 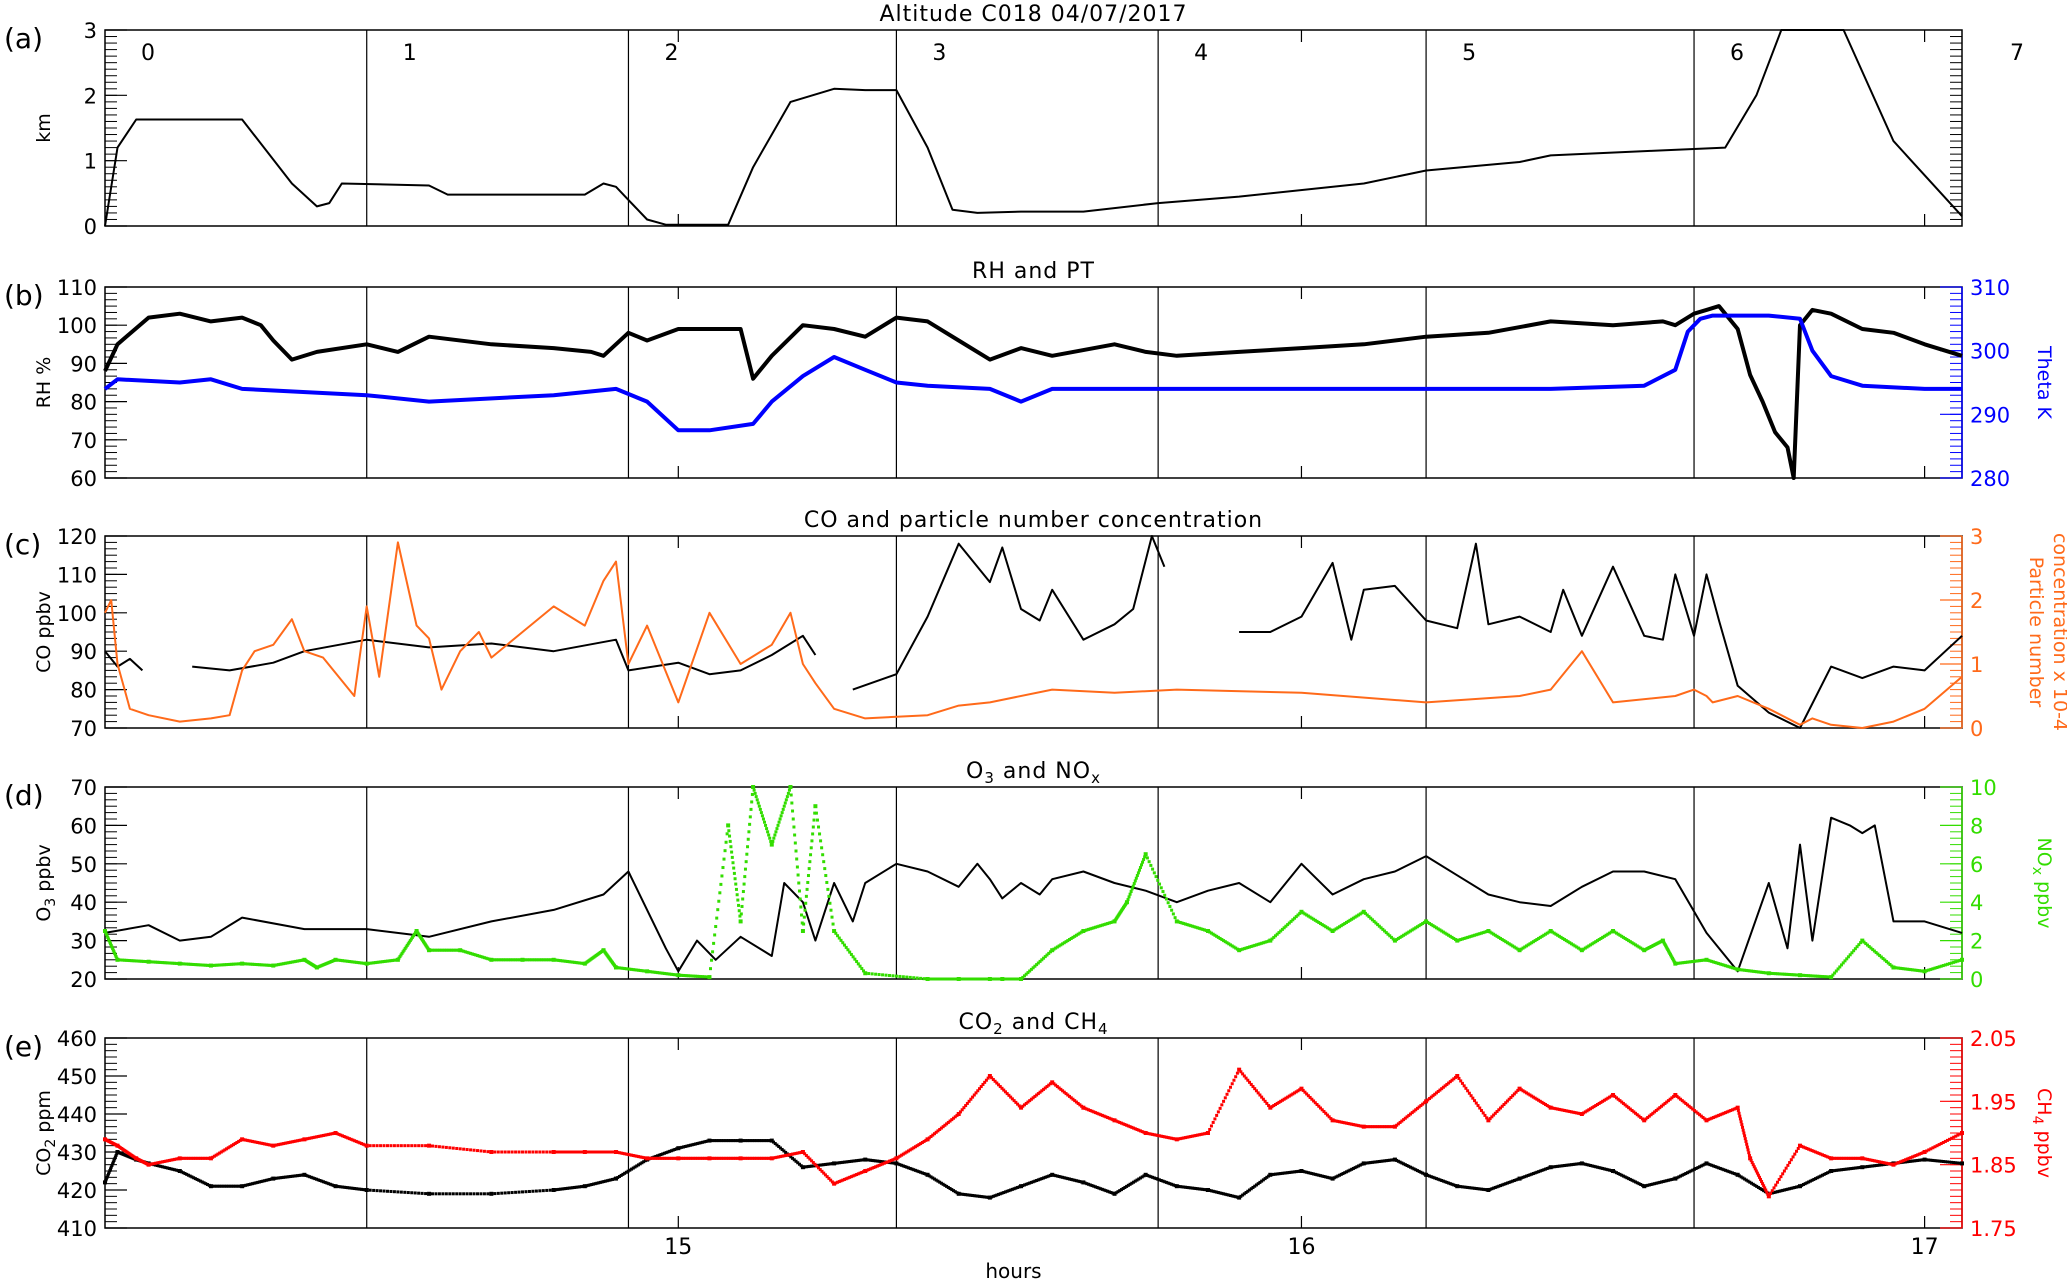 What do you see at coordinates (1033, 632) in the screenshot?
I see `plot-frame` at bounding box center [1033, 632].